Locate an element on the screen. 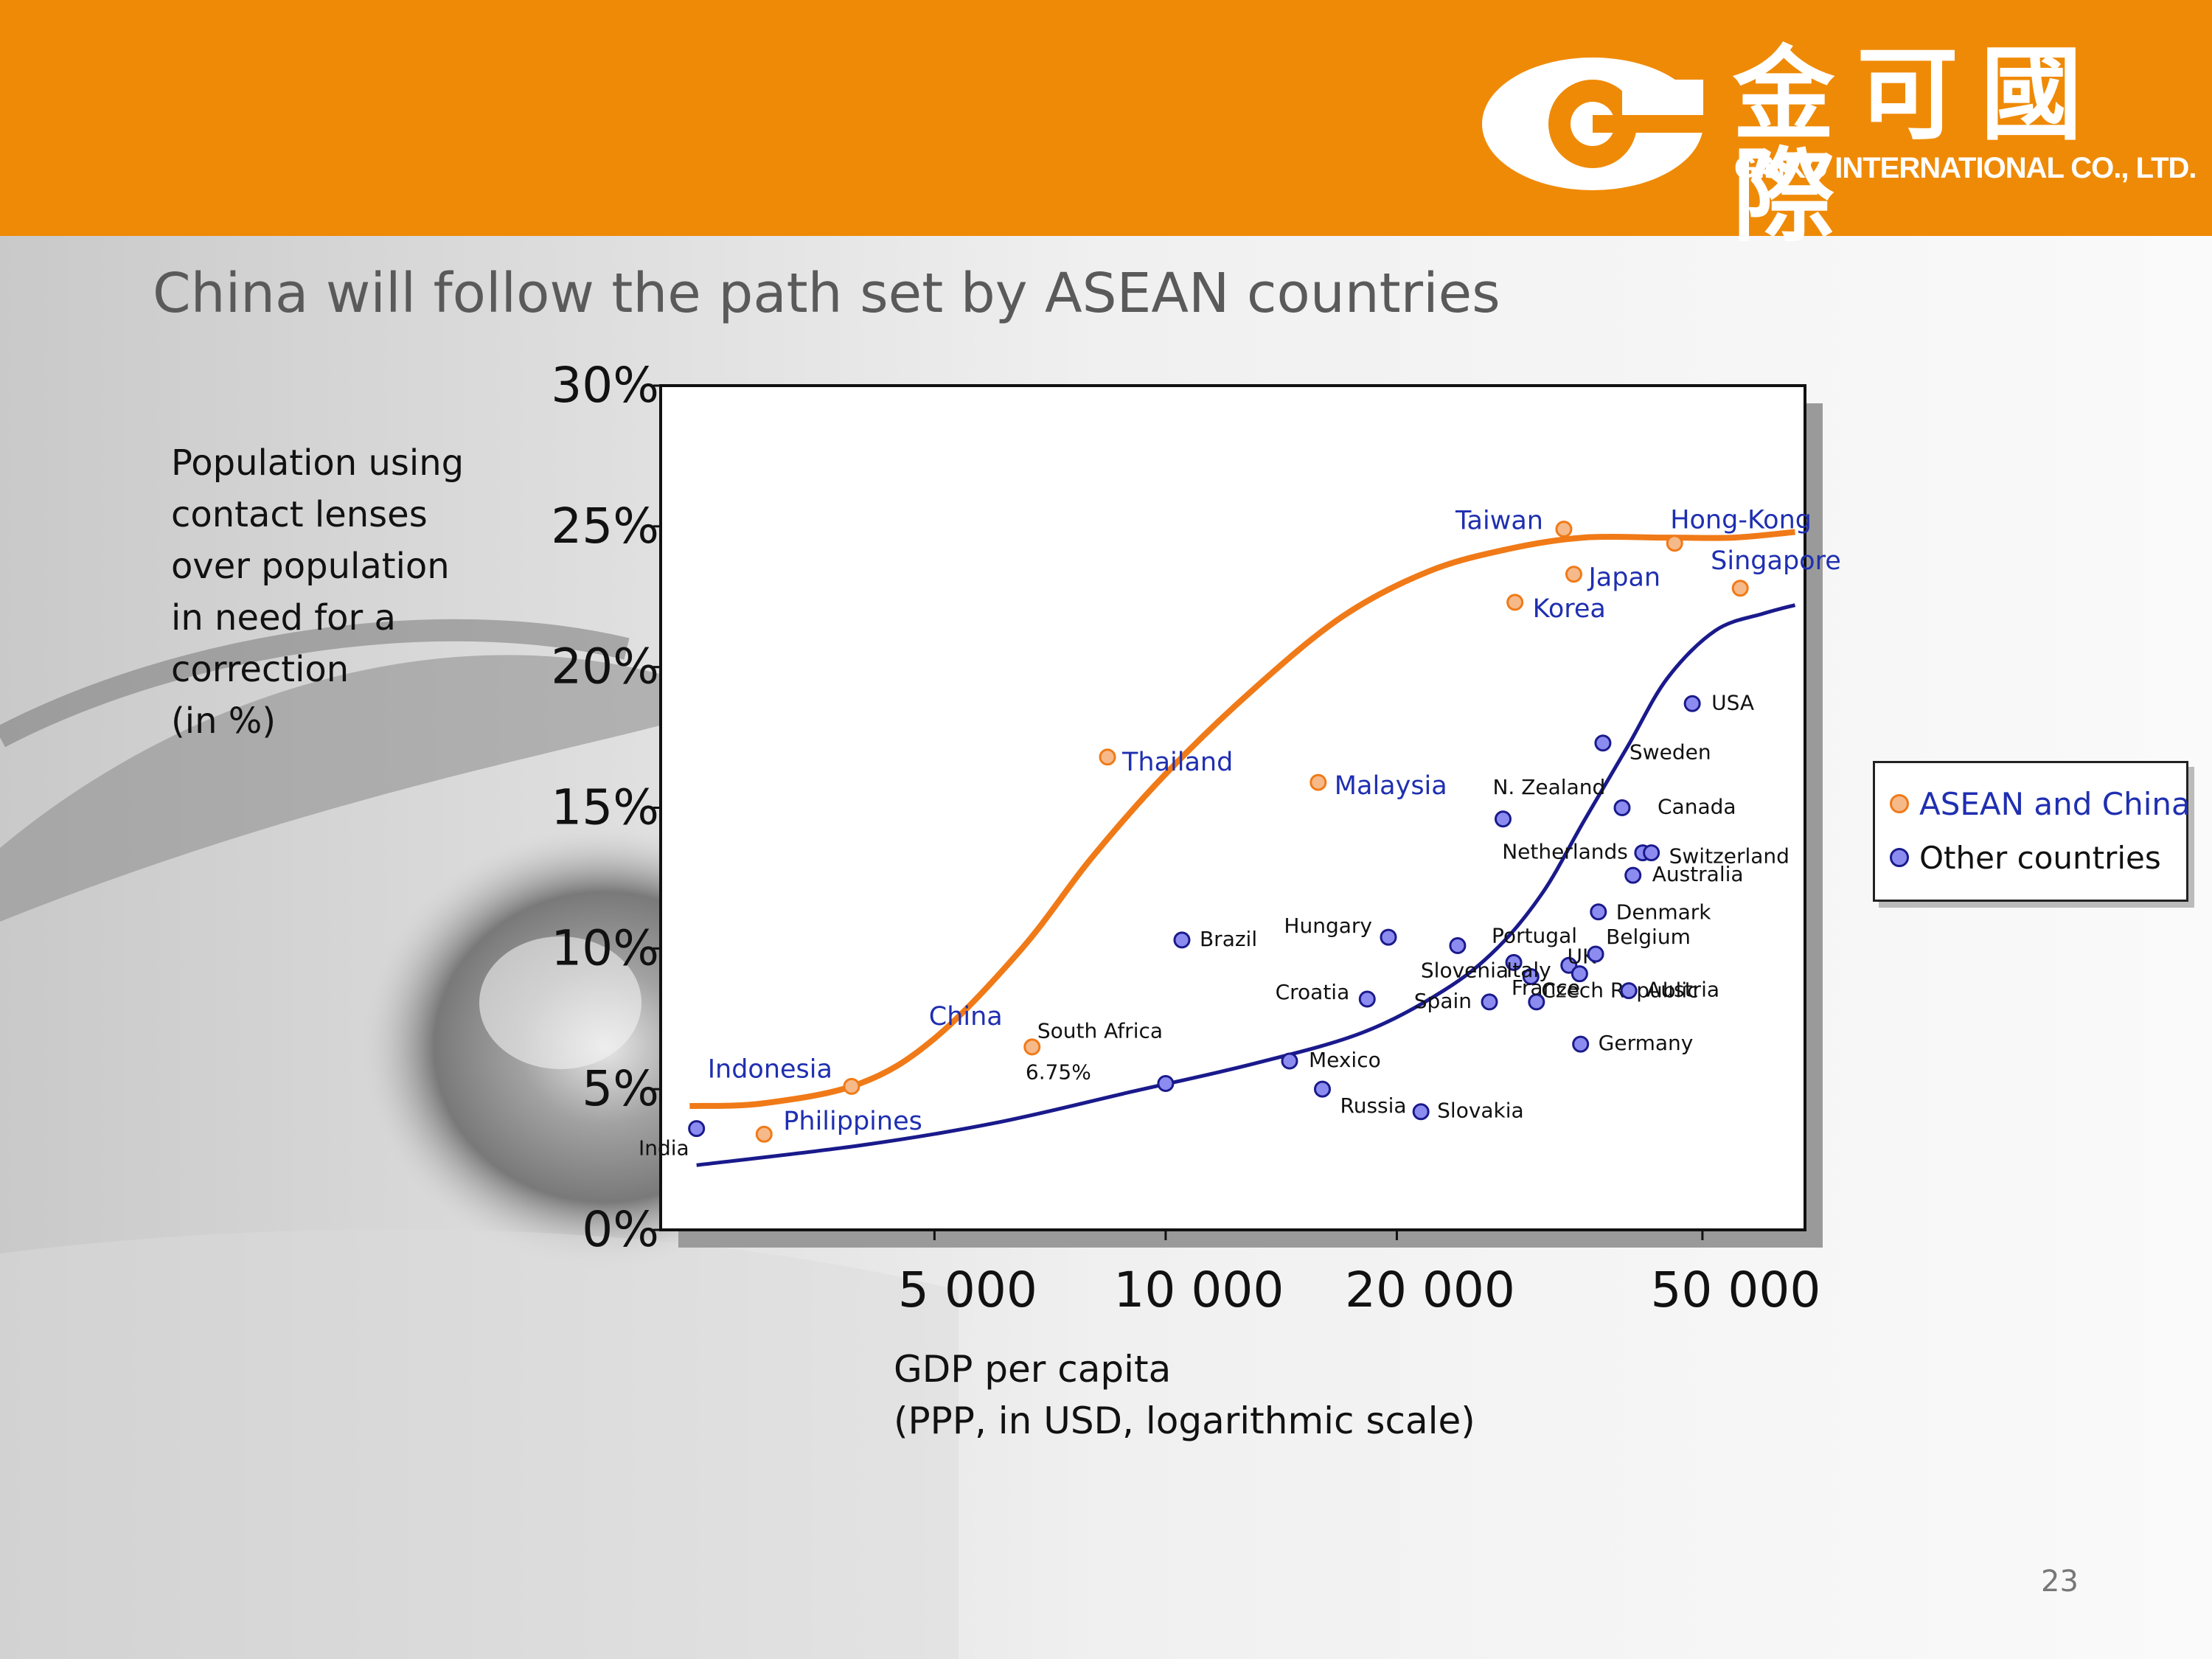 This screenshot has height=1659, width=2212. legend-label-asean: ASEAN and China is located at coordinates (2055, 803).